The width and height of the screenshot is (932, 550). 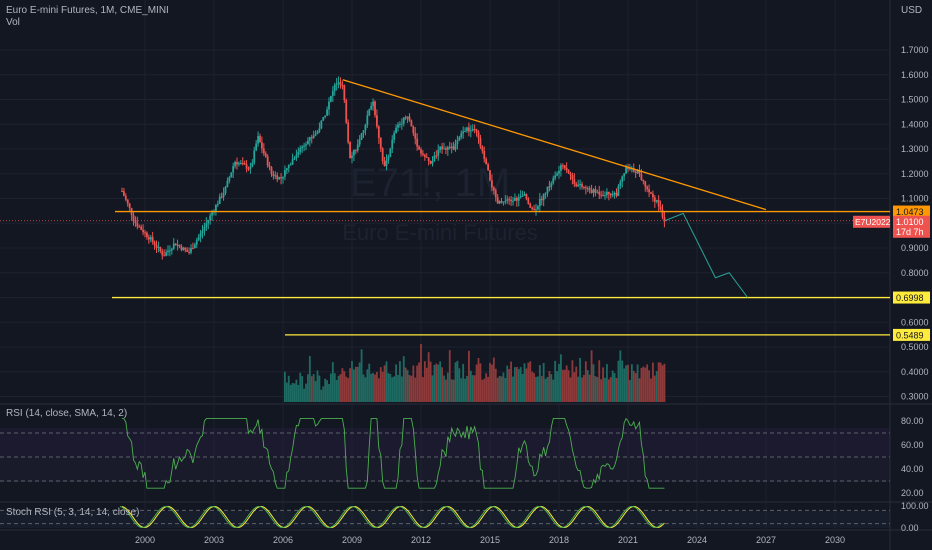 What do you see at coordinates (628, 540) in the screenshot?
I see `time-tick-label: 2021` at bounding box center [628, 540].